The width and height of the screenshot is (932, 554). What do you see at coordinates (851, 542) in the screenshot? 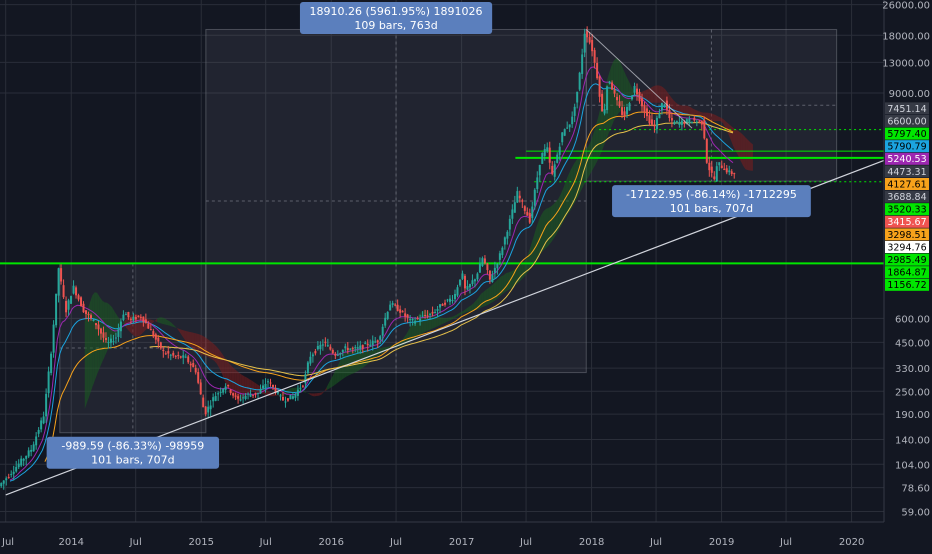
I see `x-tick-label: 2020` at bounding box center [851, 542].